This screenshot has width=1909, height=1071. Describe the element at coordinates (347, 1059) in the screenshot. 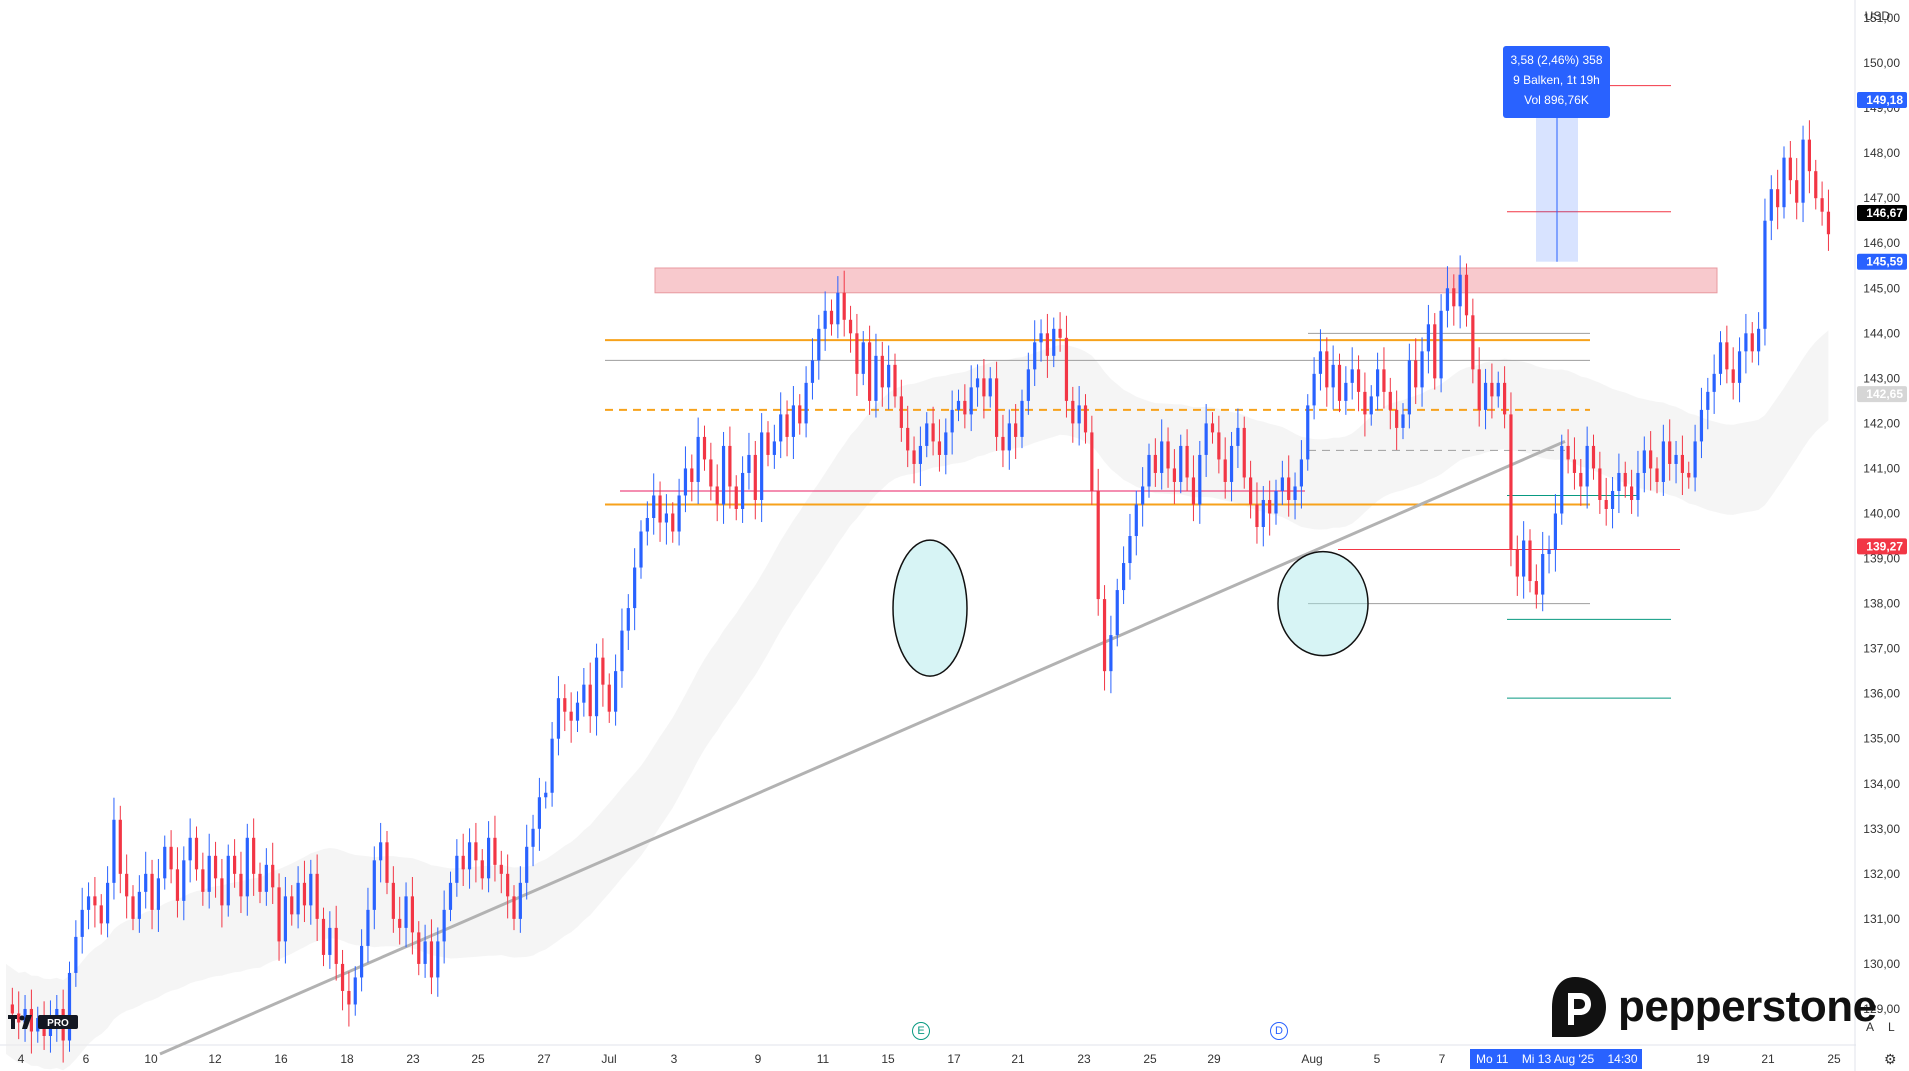

I see `time-tick-label: 18` at that location.